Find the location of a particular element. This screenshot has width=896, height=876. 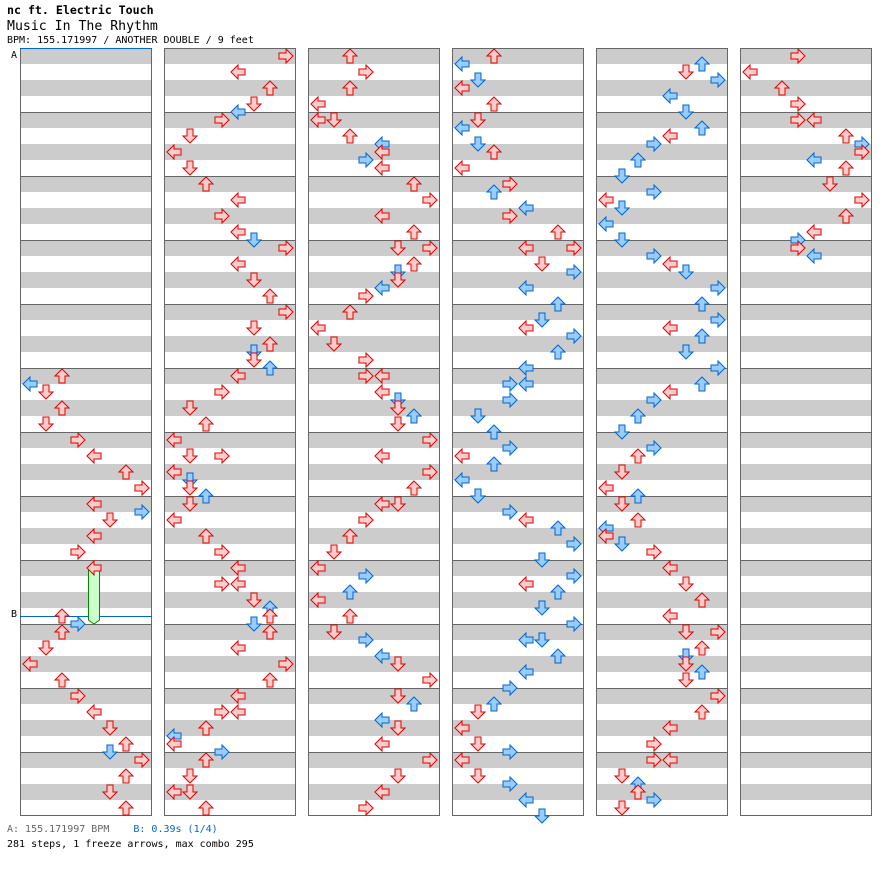

footer-timing: A: 155.171997 BPM B: 0.39s (1/4) is located at coordinates (112, 829).